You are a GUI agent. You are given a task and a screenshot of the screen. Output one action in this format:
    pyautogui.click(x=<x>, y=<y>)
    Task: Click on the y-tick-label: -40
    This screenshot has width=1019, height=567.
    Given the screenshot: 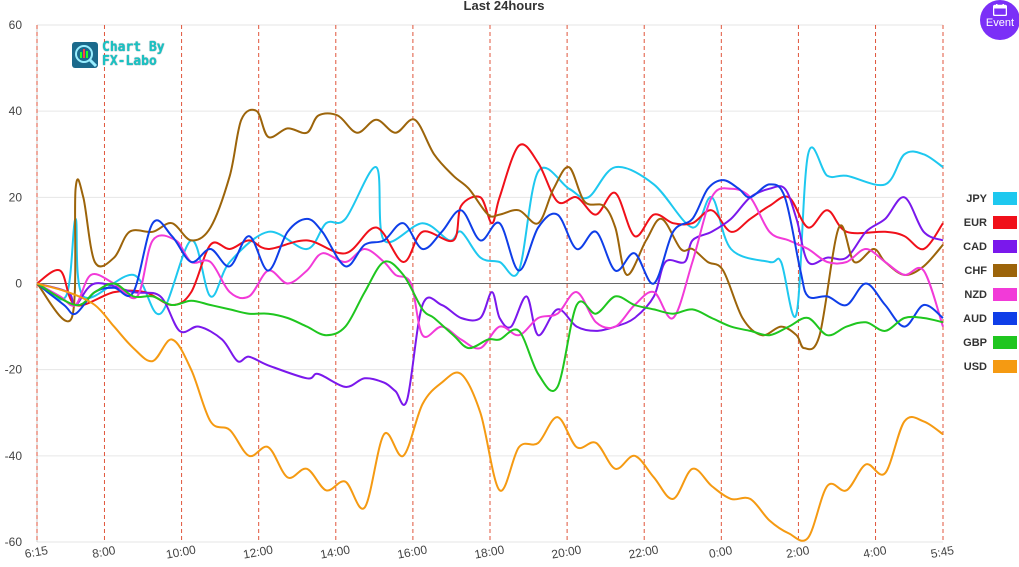 What is the action you would take?
    pyautogui.click(x=14, y=456)
    